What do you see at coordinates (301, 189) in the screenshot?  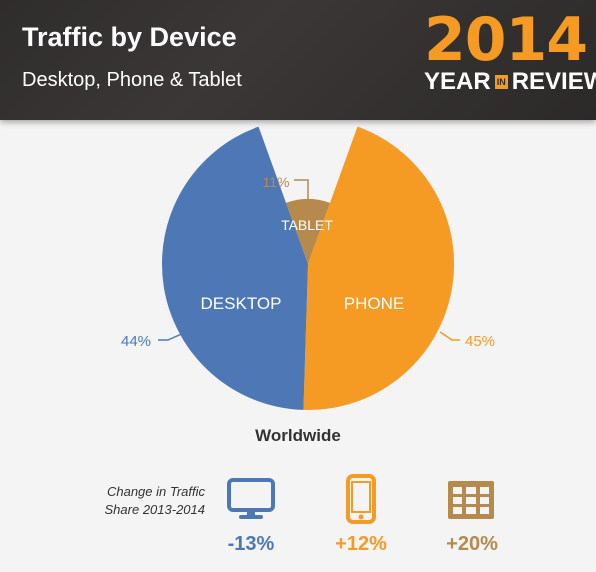 I see `tablet-leader-line` at bounding box center [301, 189].